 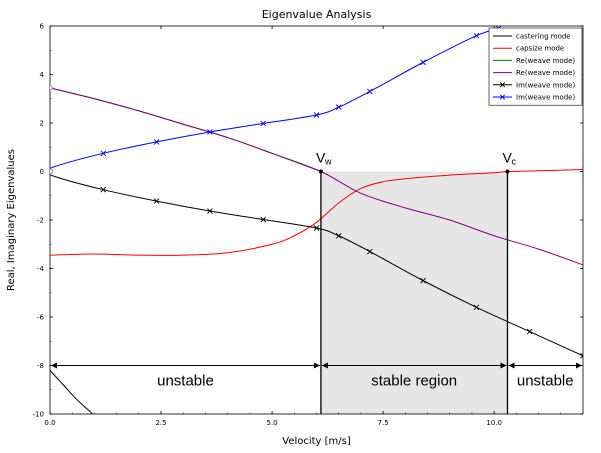 I want to click on legend-box, so click(x=535, y=66).